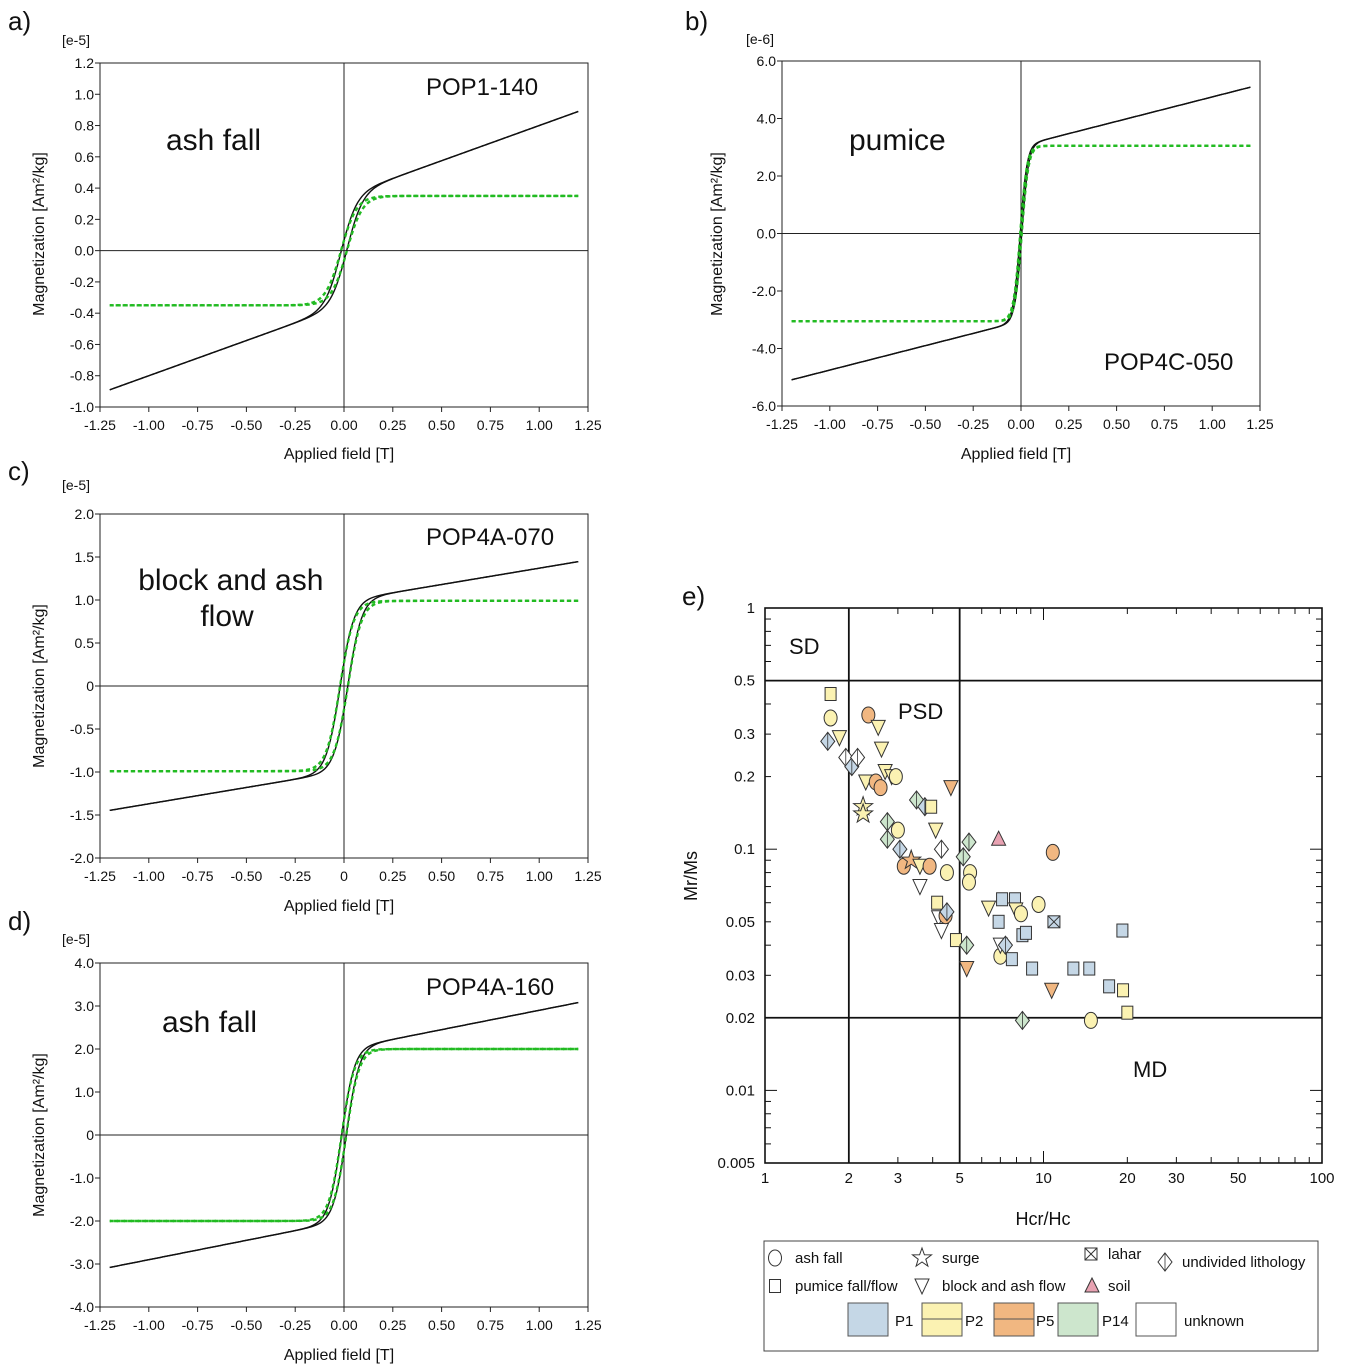 Image resolution: width=1346 pixels, height=1367 pixels. I want to click on x-tick-label: 30, so click(1176, 1178).